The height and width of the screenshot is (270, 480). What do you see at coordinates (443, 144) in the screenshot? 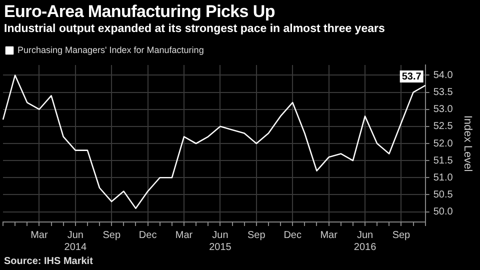
I see `y-tick-label: 52.0` at bounding box center [443, 144].